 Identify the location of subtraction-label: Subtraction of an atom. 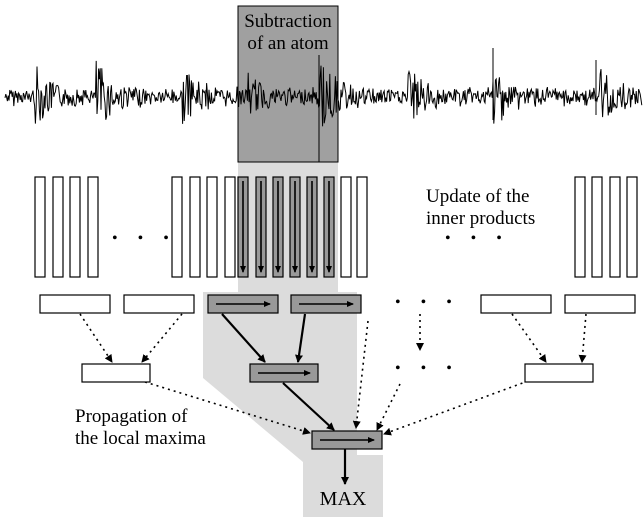
(288, 33).